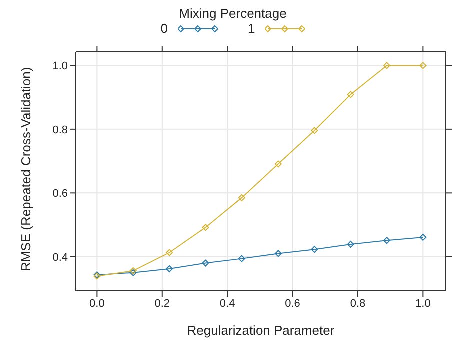 This screenshot has width=474, height=347. Describe the element at coordinates (162, 304) in the screenshot. I see `x-tick-label: 0.2` at that location.